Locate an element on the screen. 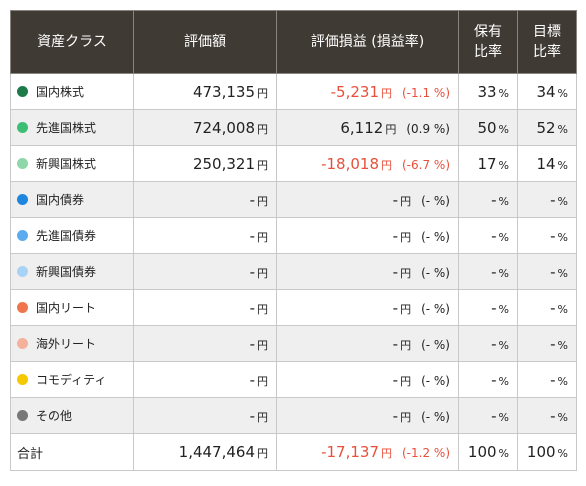 The height and width of the screenshot is (486, 586). asset-name: 先進国株式 is located at coordinates (66, 128).